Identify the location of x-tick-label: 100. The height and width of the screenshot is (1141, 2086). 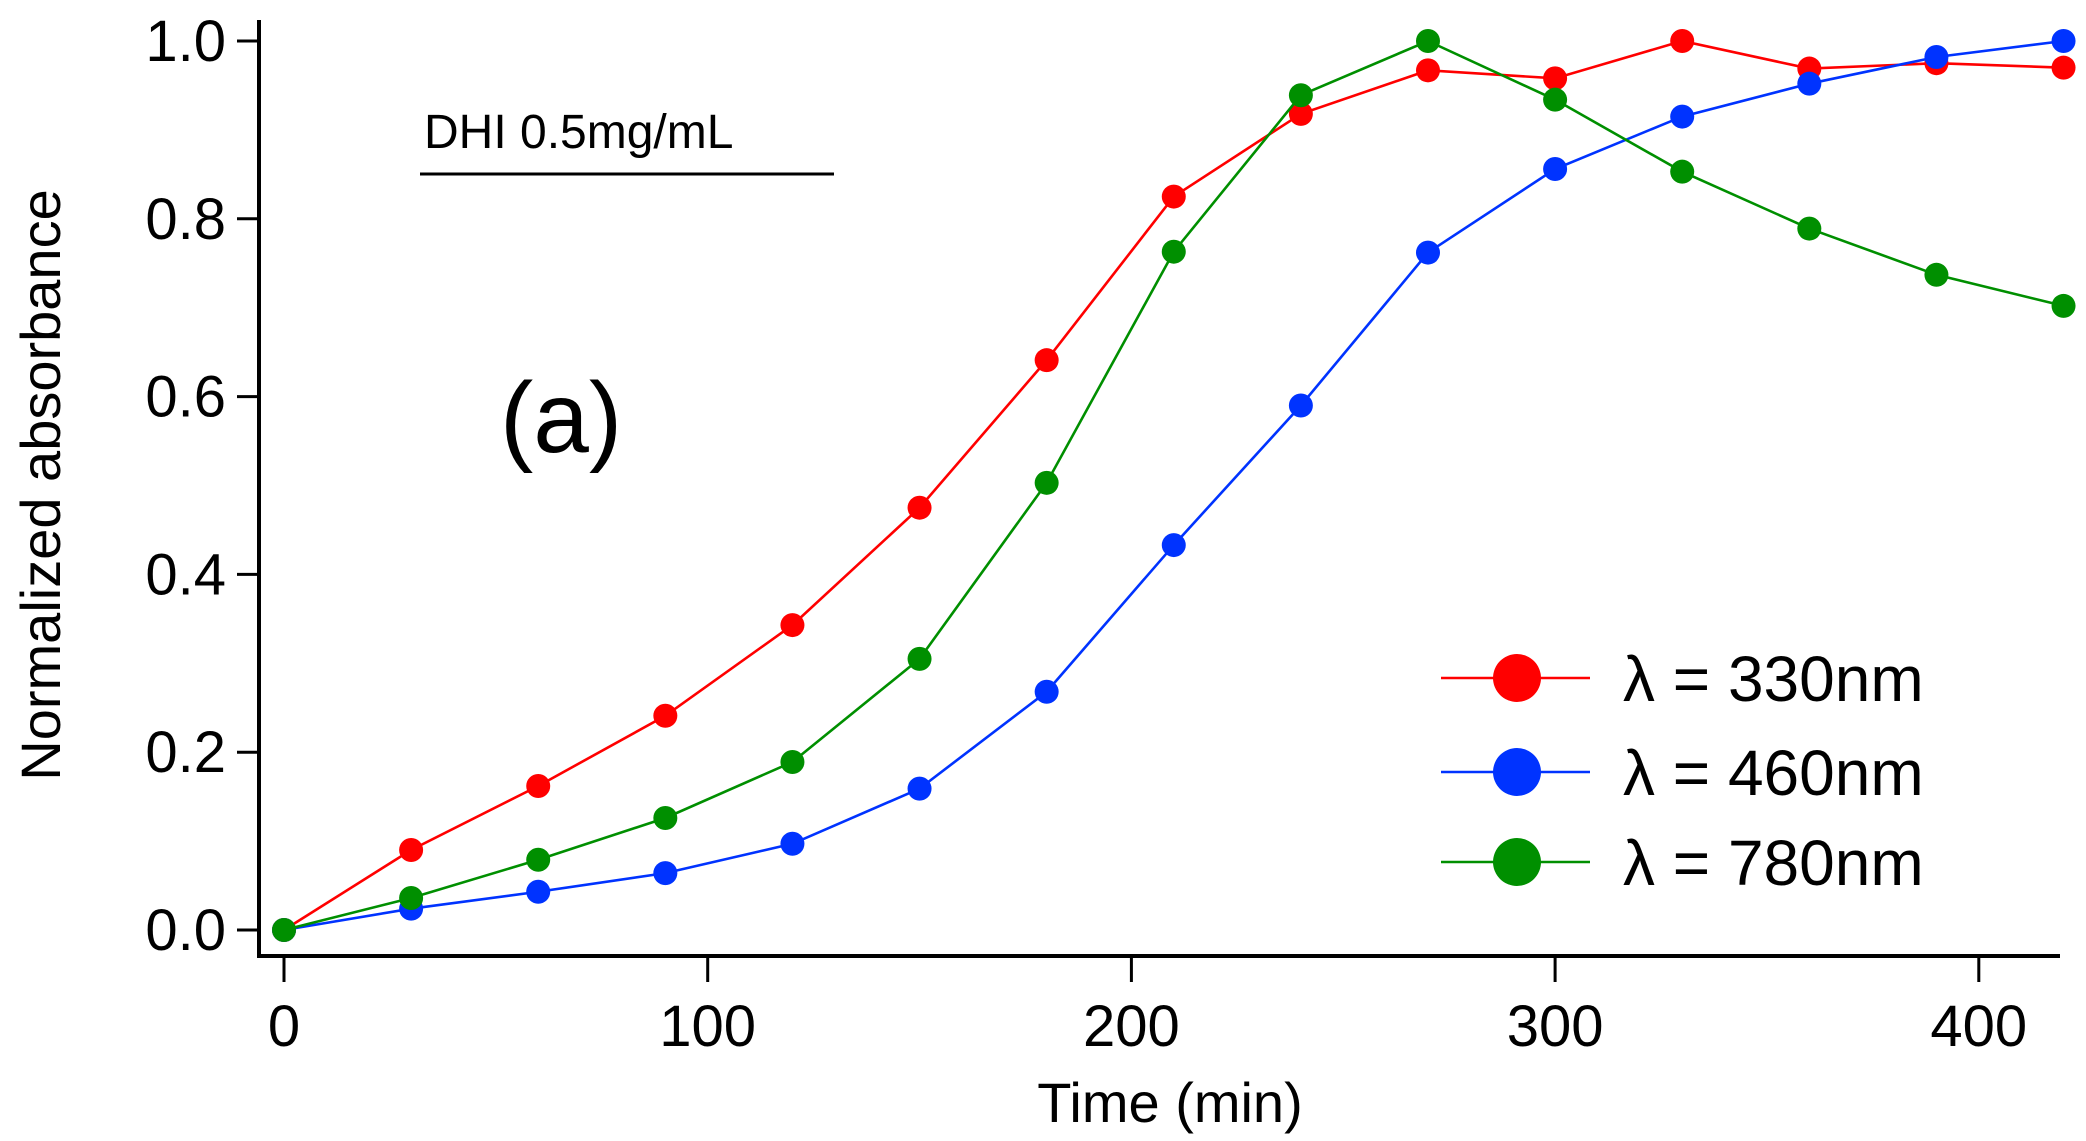
(707, 1026).